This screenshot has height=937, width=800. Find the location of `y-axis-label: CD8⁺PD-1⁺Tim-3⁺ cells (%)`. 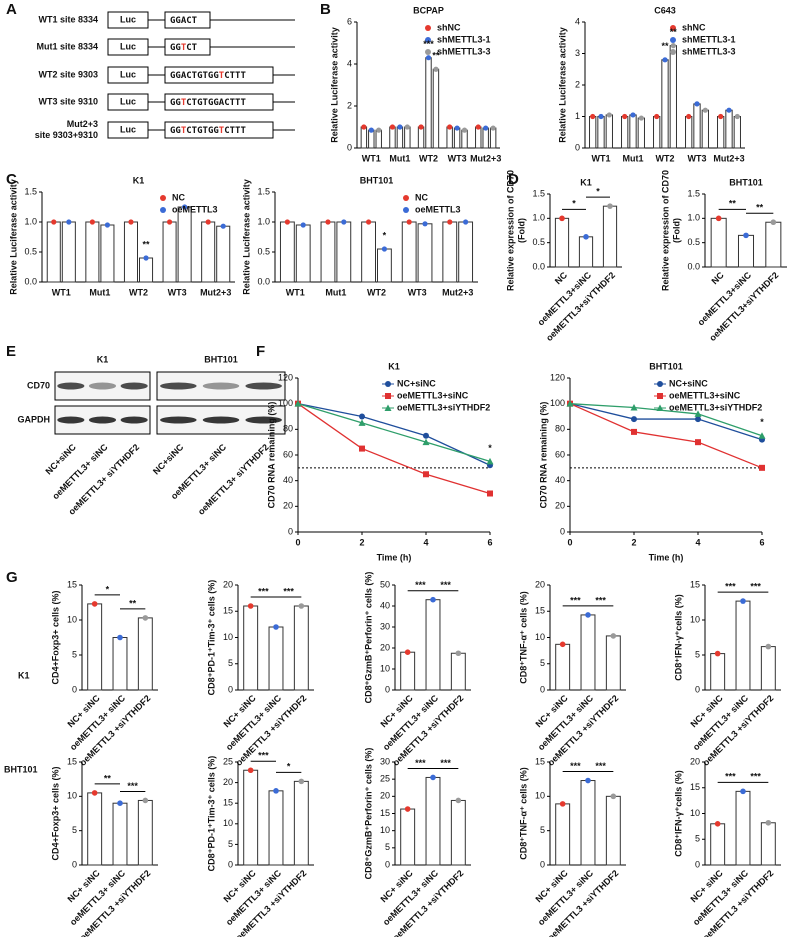

y-axis-label: CD8⁺PD-1⁺Tim-3⁺ cells (%) is located at coordinates (211, 638).